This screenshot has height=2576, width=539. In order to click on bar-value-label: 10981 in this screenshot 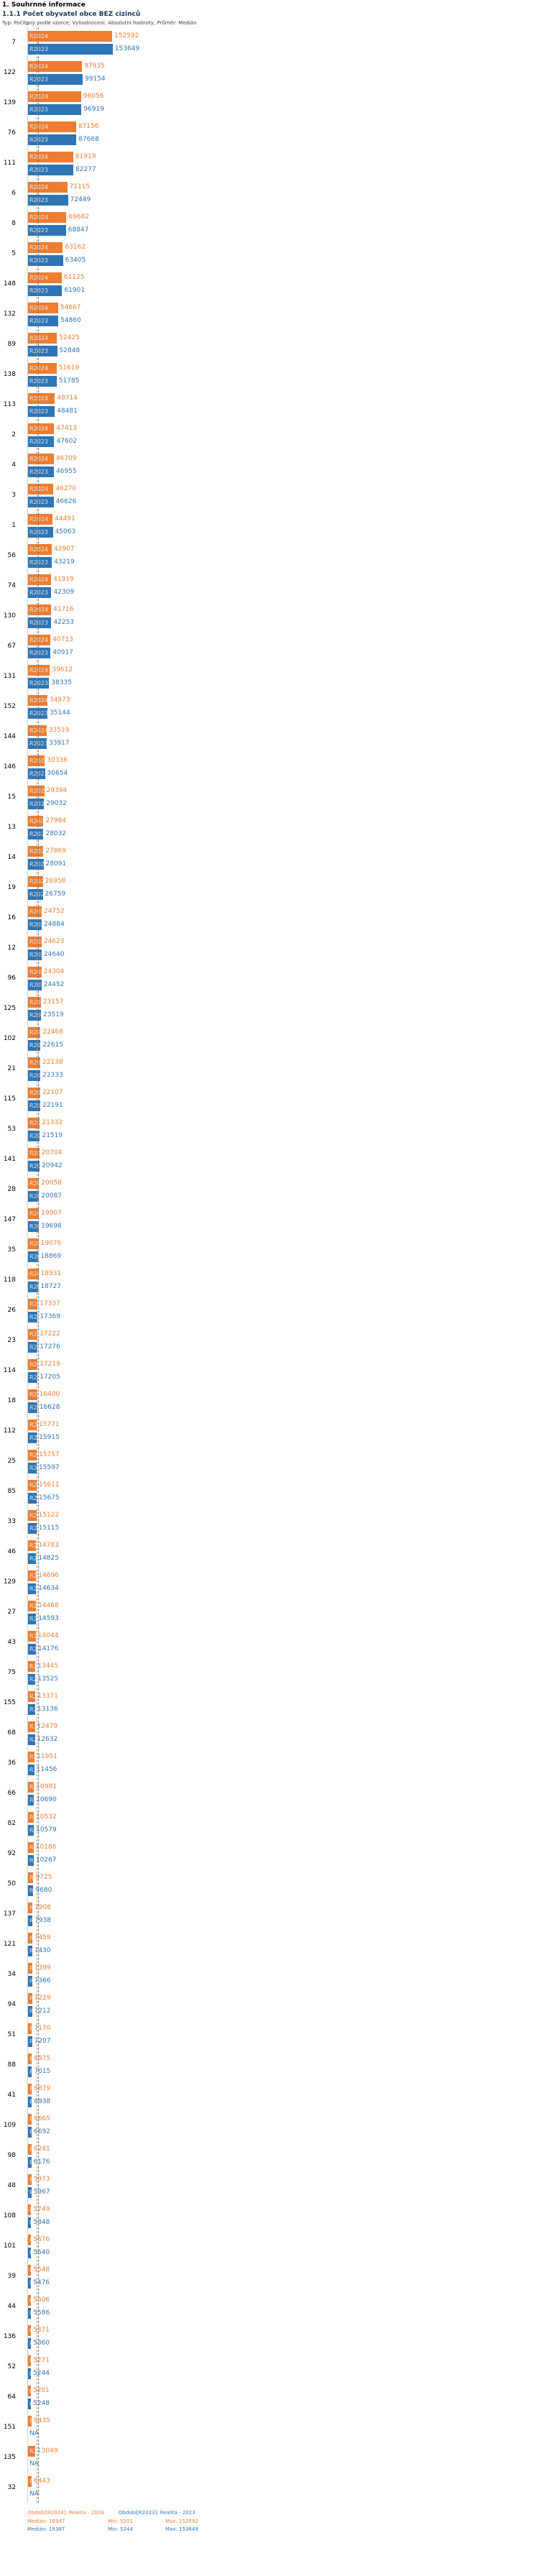, I will do `click(47, 1786)`.